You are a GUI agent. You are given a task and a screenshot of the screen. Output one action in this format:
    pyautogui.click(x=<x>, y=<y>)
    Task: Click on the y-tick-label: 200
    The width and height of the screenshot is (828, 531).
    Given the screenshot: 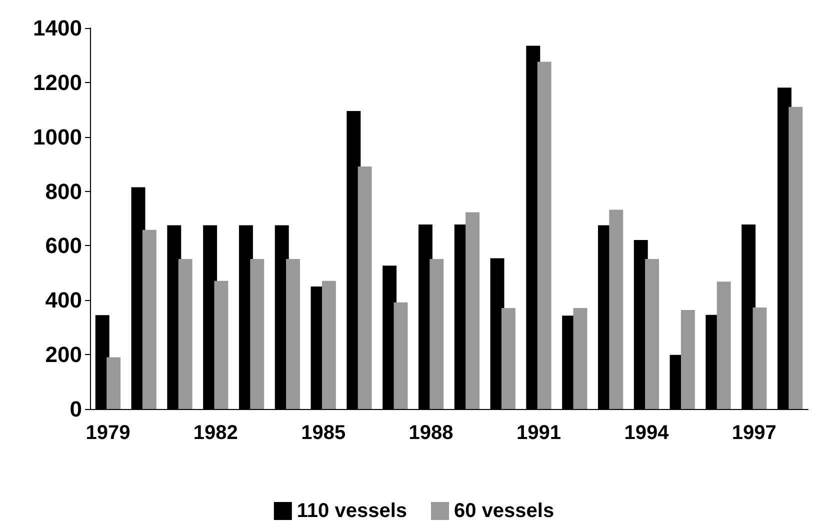 What is the action you would take?
    pyautogui.click(x=63, y=355)
    